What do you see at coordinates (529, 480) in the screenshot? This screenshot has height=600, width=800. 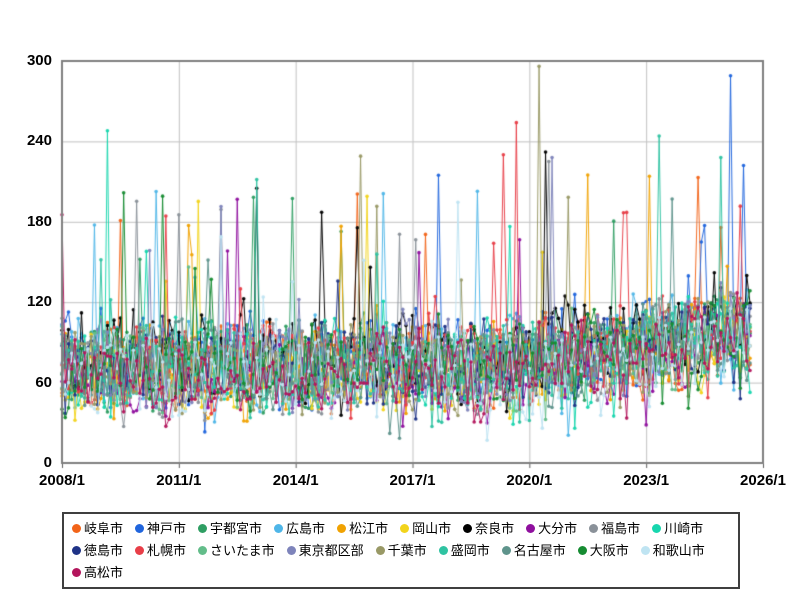 I see `x-tick-label: 2020/1` at bounding box center [529, 480].